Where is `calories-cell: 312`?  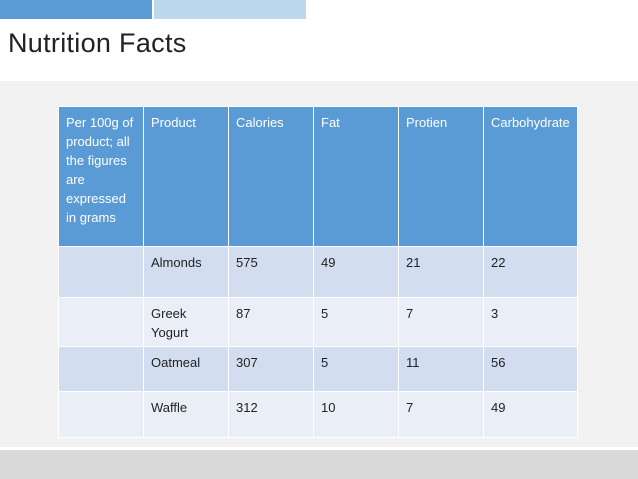 calories-cell: 312 is located at coordinates (271, 414).